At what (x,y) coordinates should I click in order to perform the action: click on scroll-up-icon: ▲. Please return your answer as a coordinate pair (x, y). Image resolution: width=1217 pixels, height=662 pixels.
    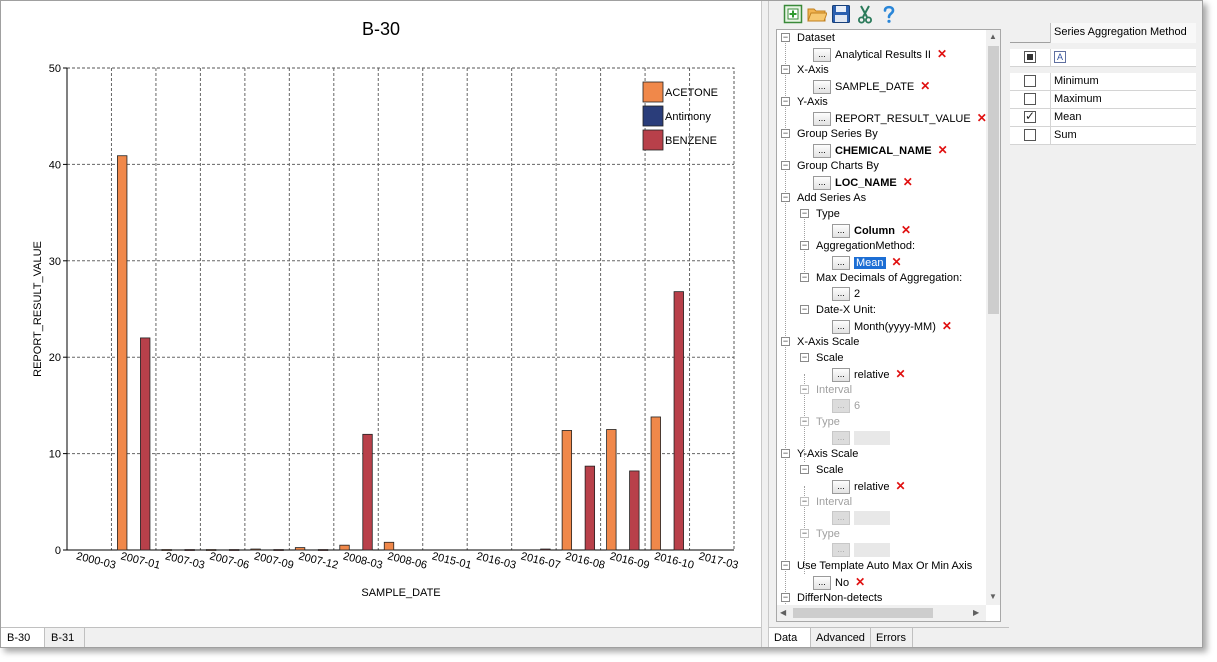
    Looking at the image, I should click on (993, 36).